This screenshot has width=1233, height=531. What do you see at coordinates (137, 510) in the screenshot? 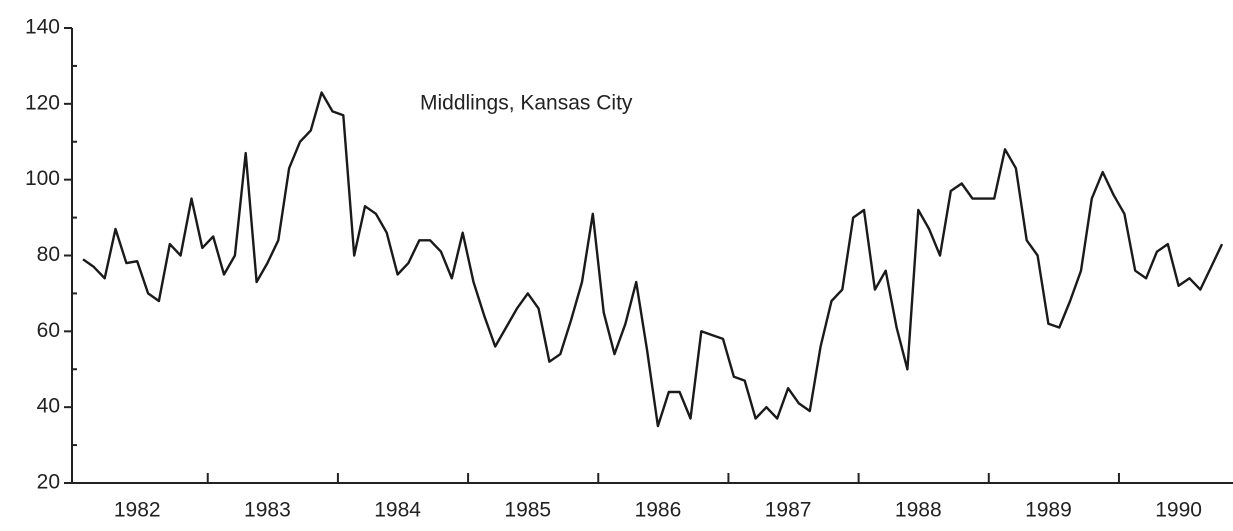
I see `x-tick-label: 1982` at bounding box center [137, 510].